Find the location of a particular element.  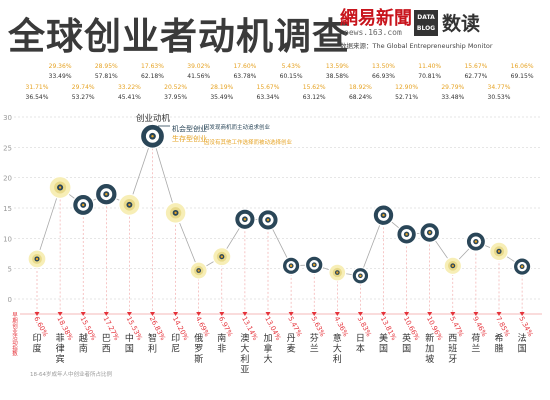

necessity-share-label: 18.92% is located at coordinates (360, 87).